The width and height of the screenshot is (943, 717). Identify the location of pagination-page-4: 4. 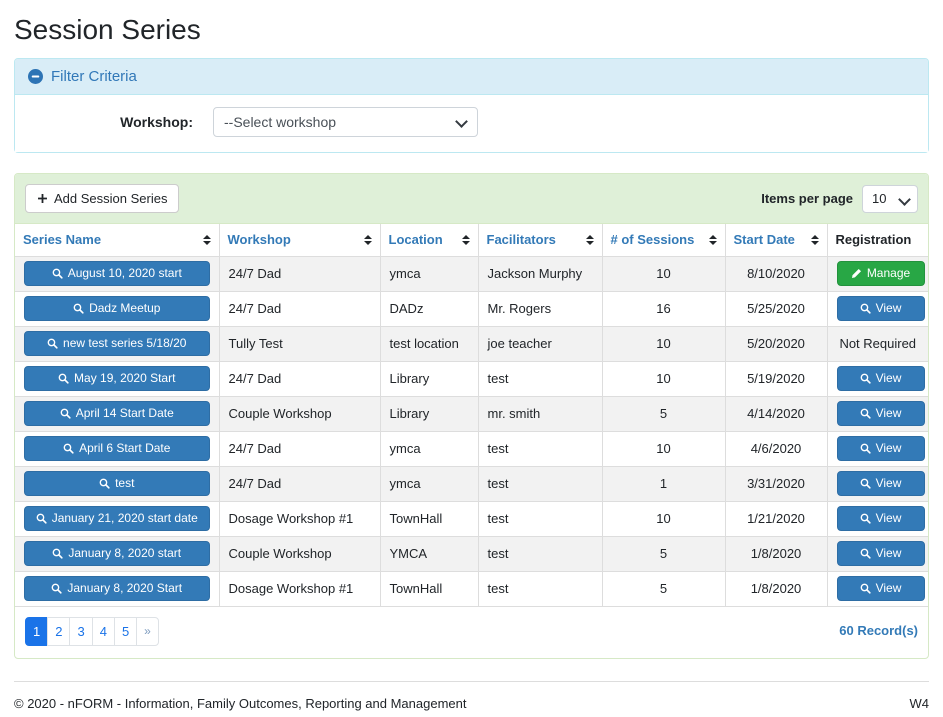
(103, 631).